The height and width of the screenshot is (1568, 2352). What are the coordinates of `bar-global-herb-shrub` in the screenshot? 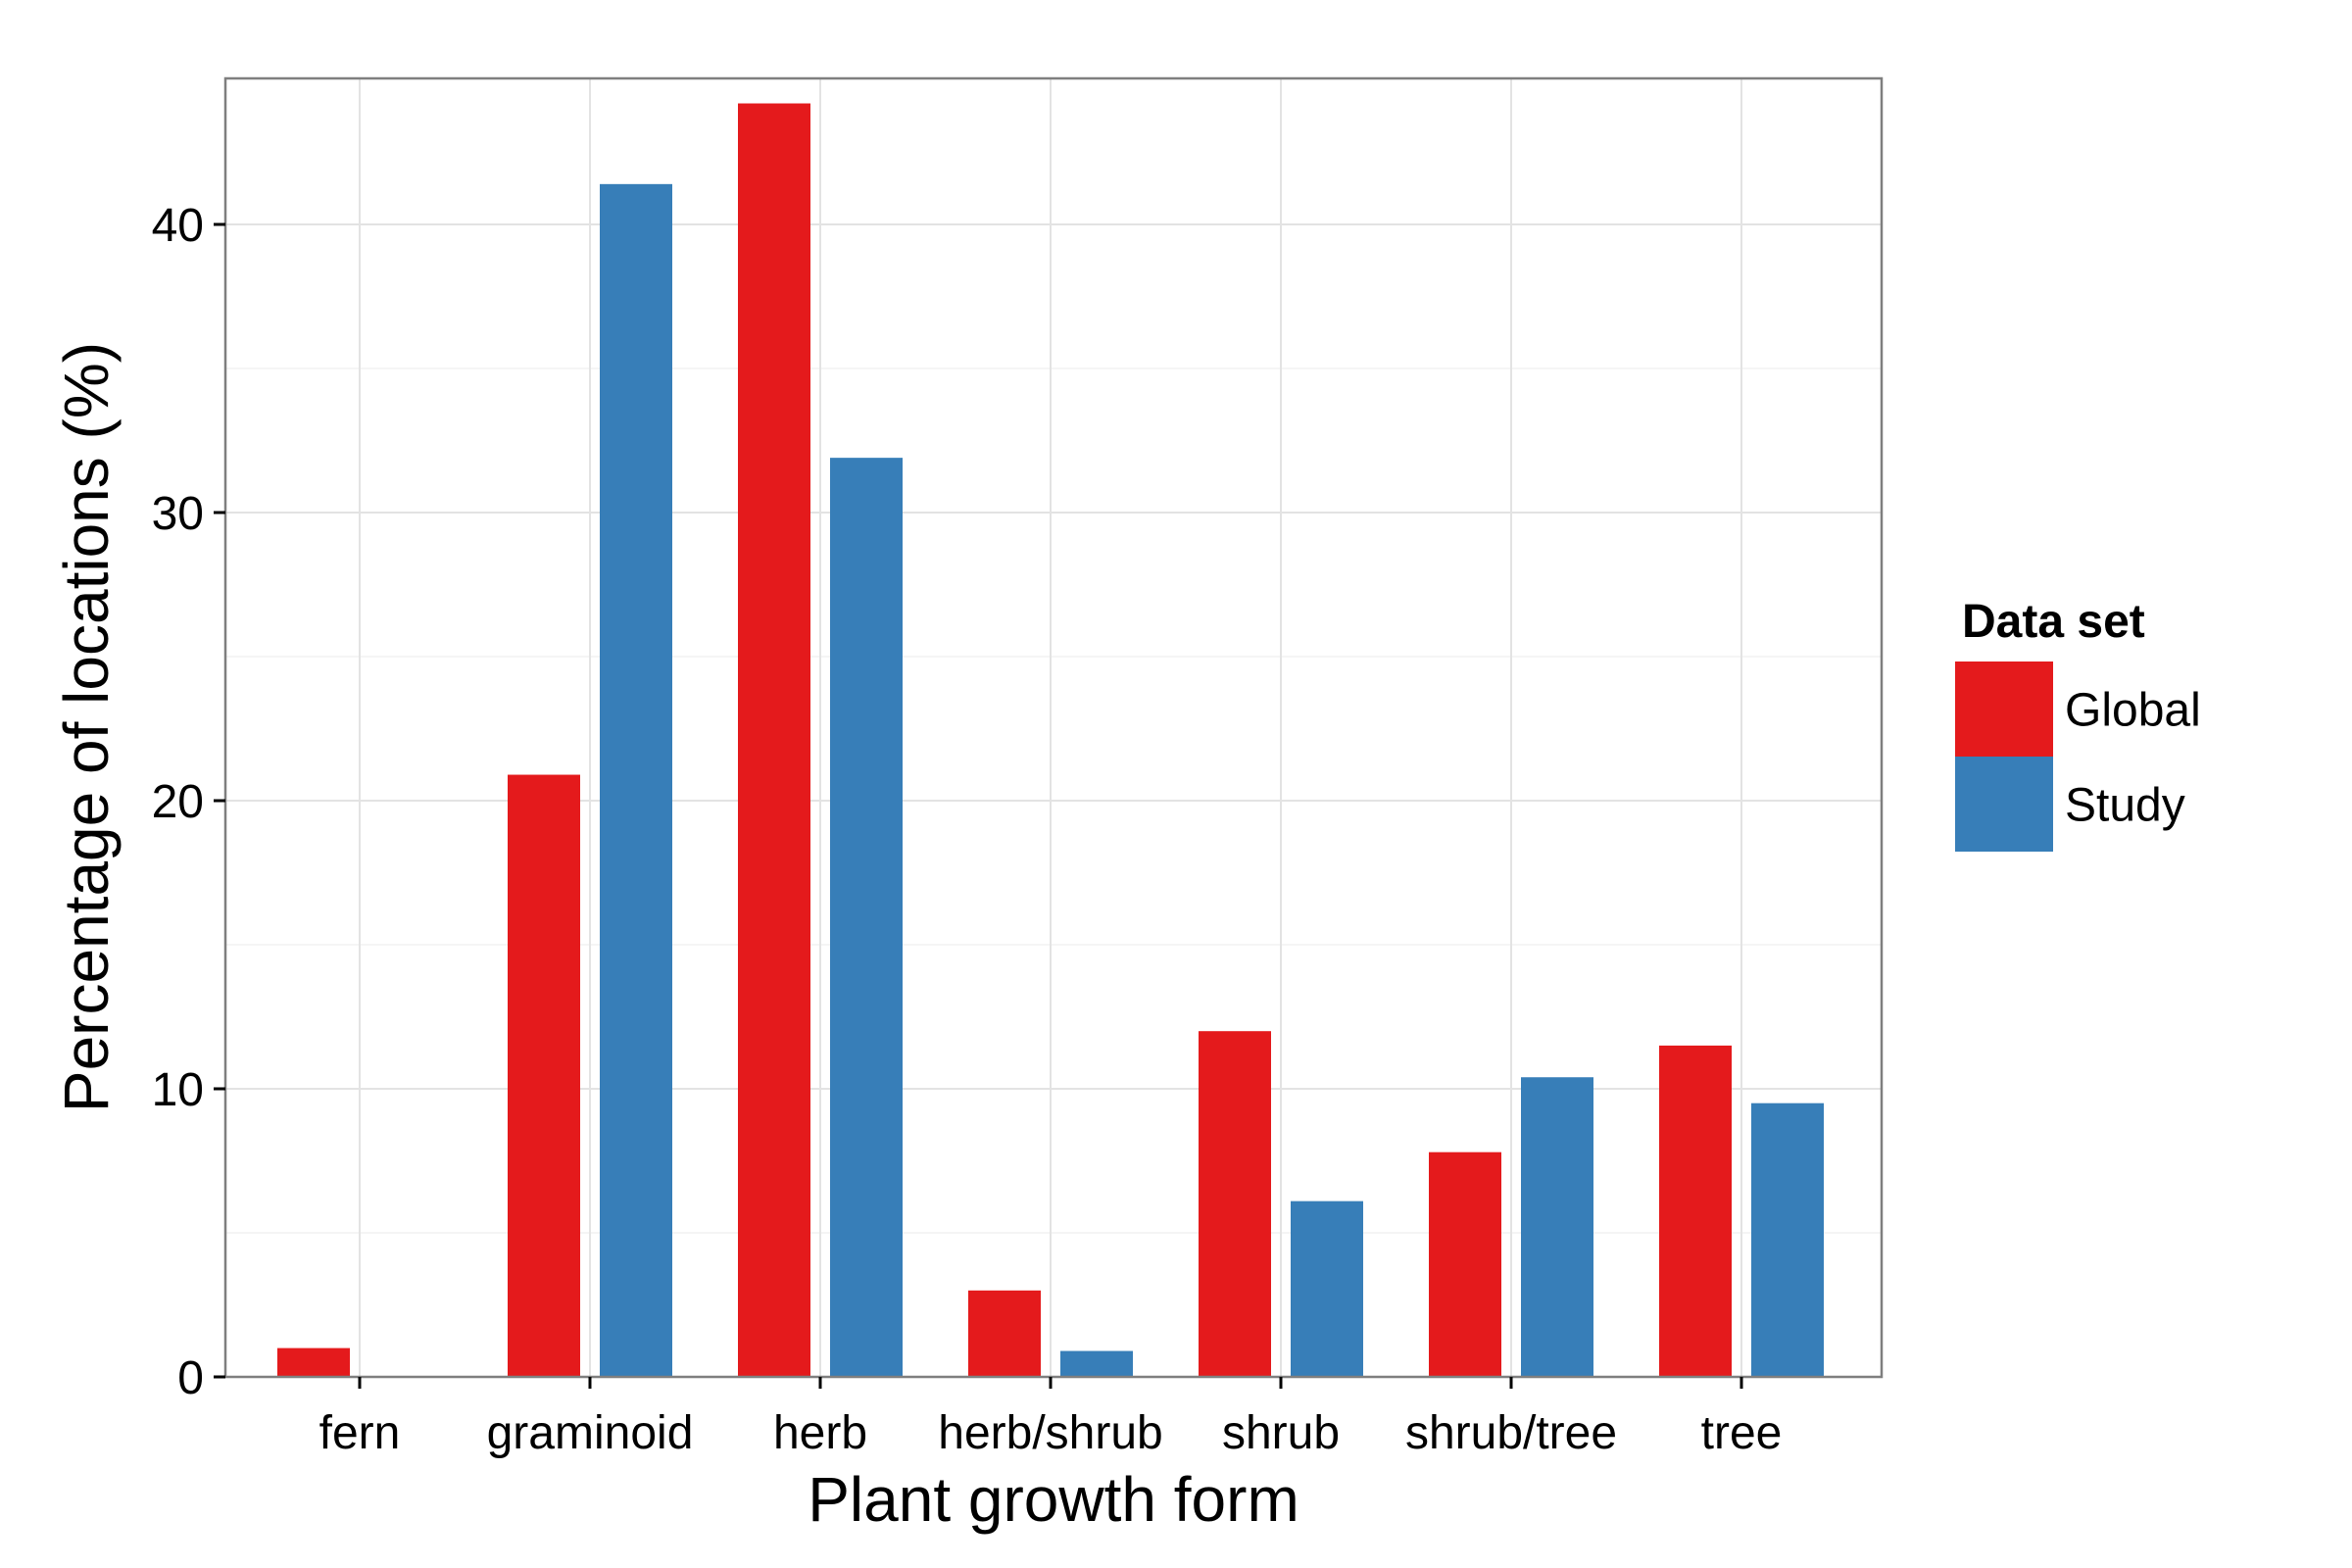 It's located at (1004, 1333).